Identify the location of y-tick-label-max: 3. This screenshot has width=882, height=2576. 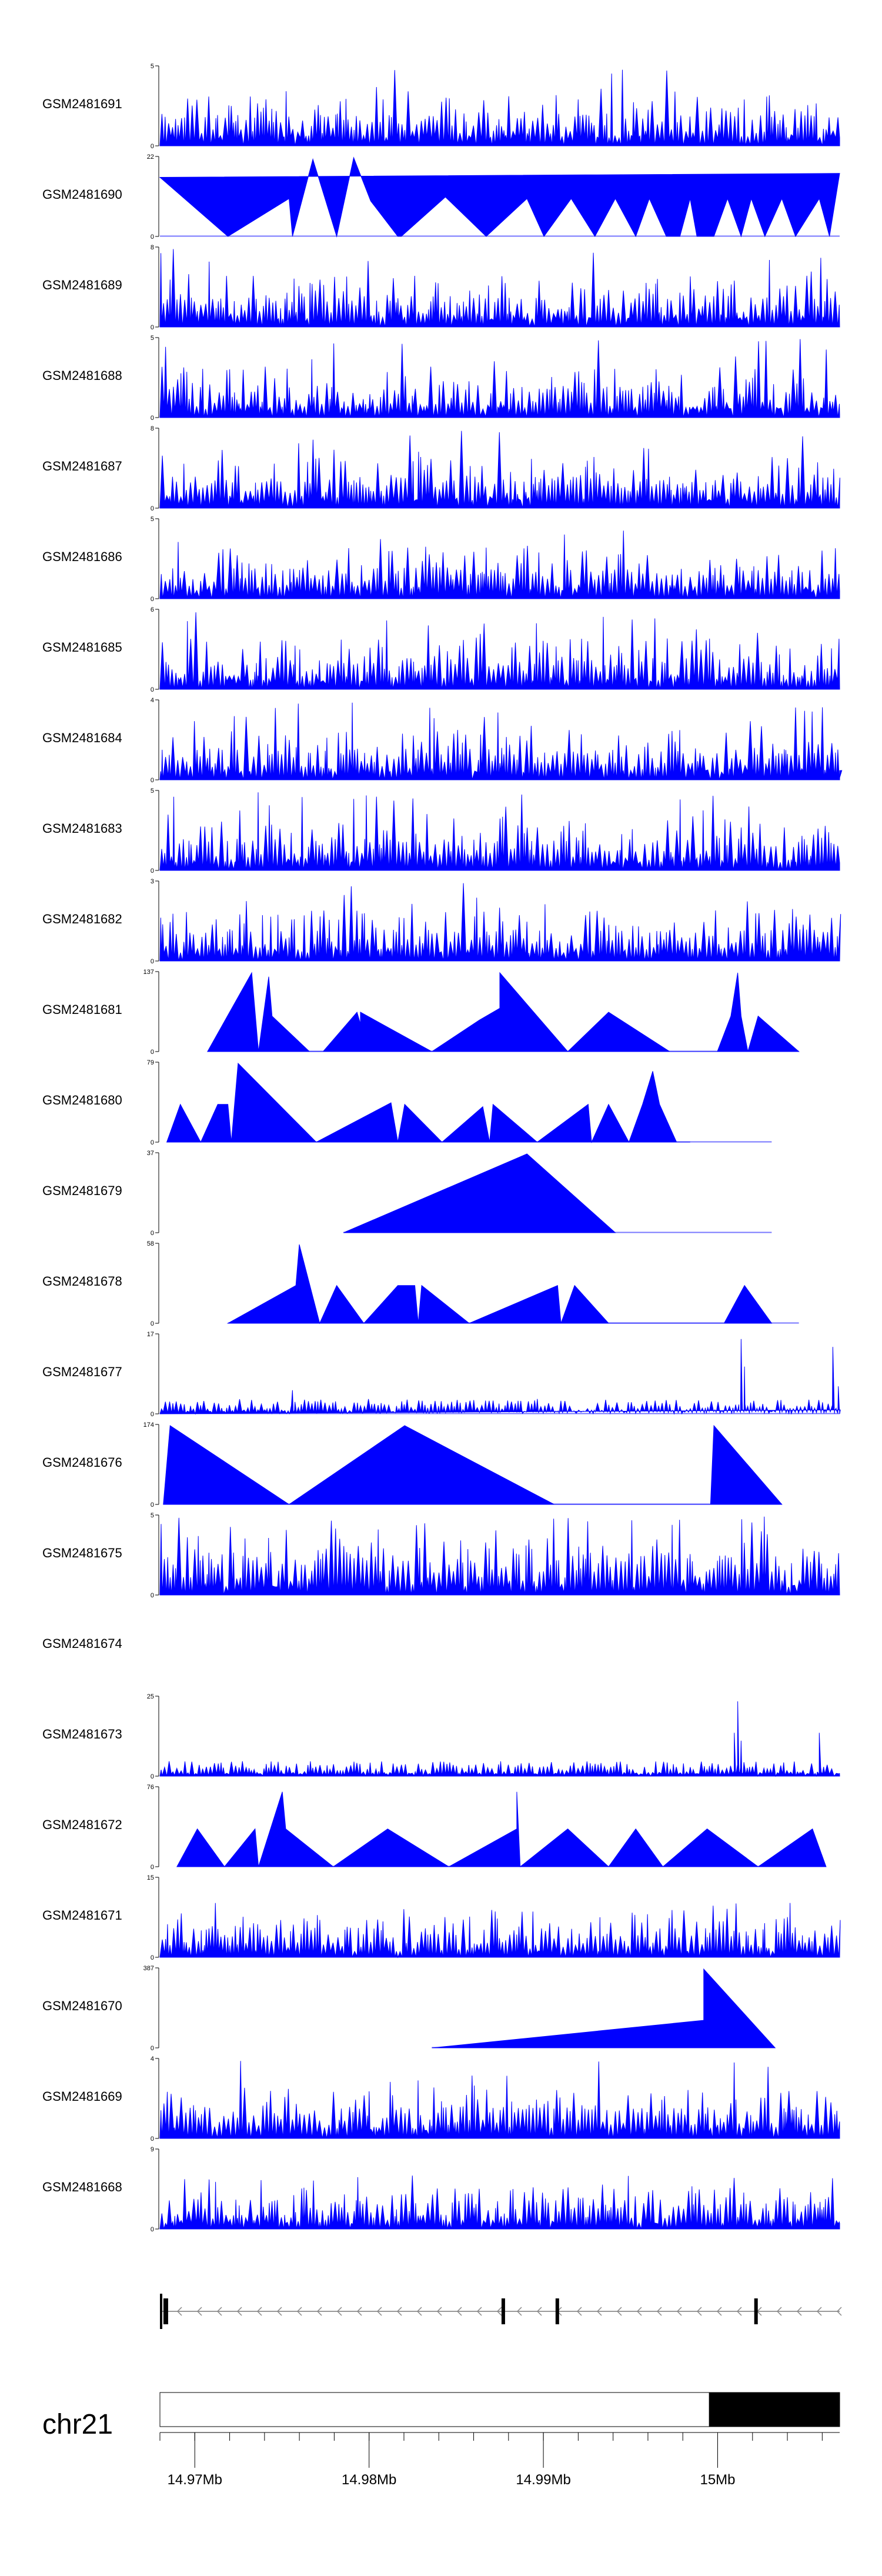
(152, 881).